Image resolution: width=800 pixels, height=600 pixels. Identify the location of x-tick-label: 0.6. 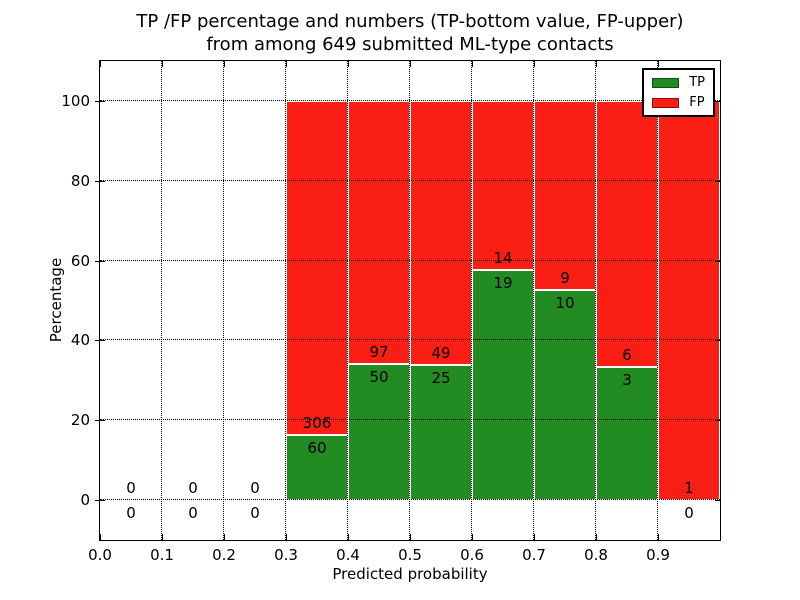
(472, 555).